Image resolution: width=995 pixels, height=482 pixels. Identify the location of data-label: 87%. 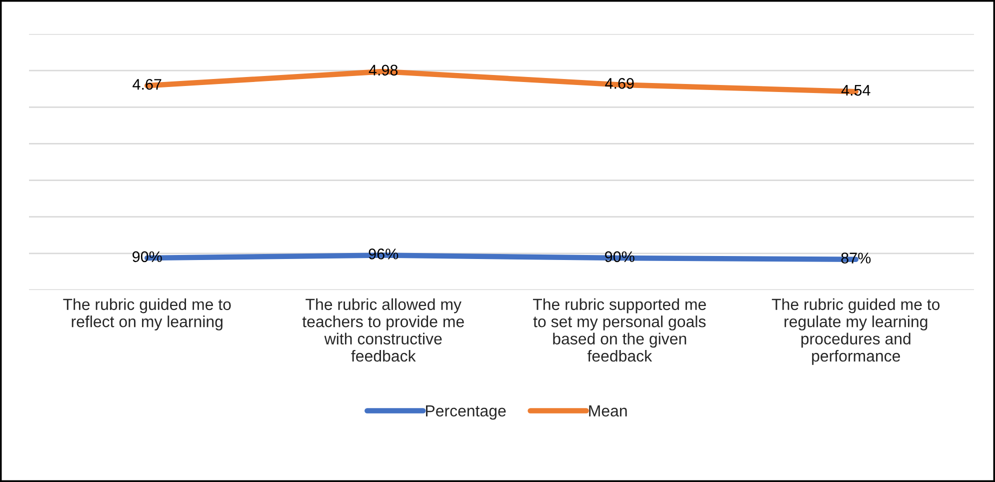
(856, 258).